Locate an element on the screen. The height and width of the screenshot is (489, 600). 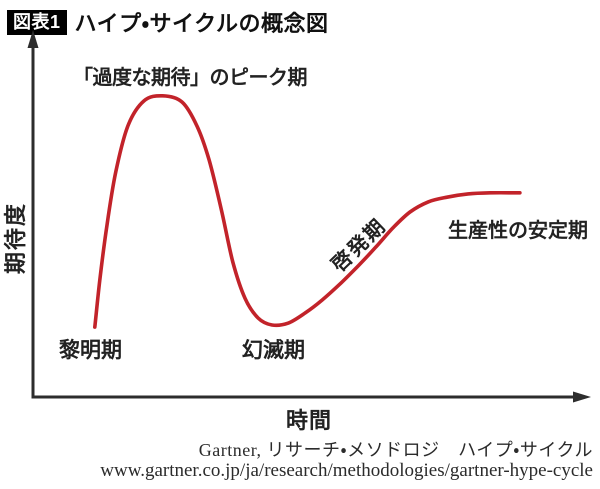
label-peak-of-inflated-expectations: 「過度な期待」のピーク期 is located at coordinates (190, 78).